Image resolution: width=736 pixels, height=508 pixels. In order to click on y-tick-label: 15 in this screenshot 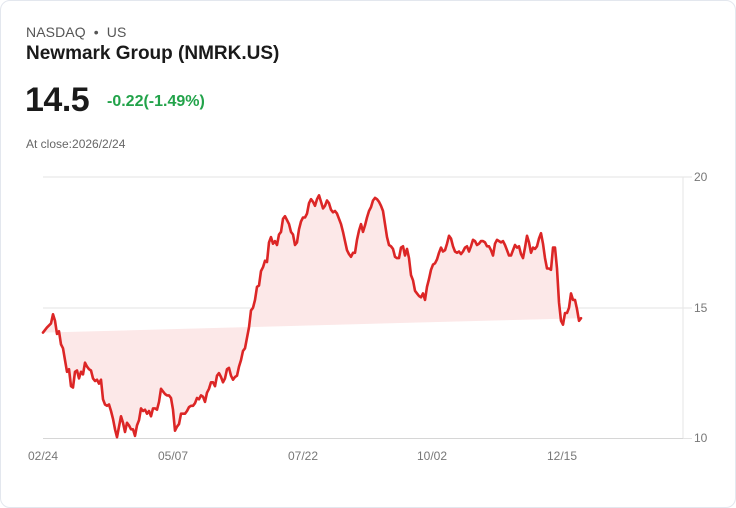, I will do `click(701, 308)`.